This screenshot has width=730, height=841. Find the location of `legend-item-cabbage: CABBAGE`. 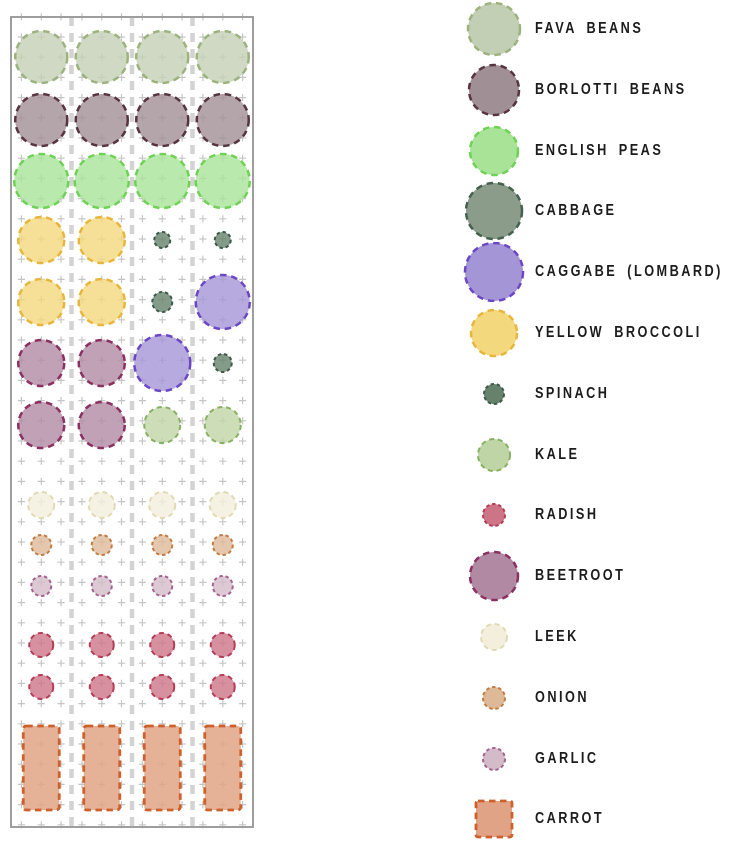

legend-item-cabbage: CABBAGE is located at coordinates (595, 211).